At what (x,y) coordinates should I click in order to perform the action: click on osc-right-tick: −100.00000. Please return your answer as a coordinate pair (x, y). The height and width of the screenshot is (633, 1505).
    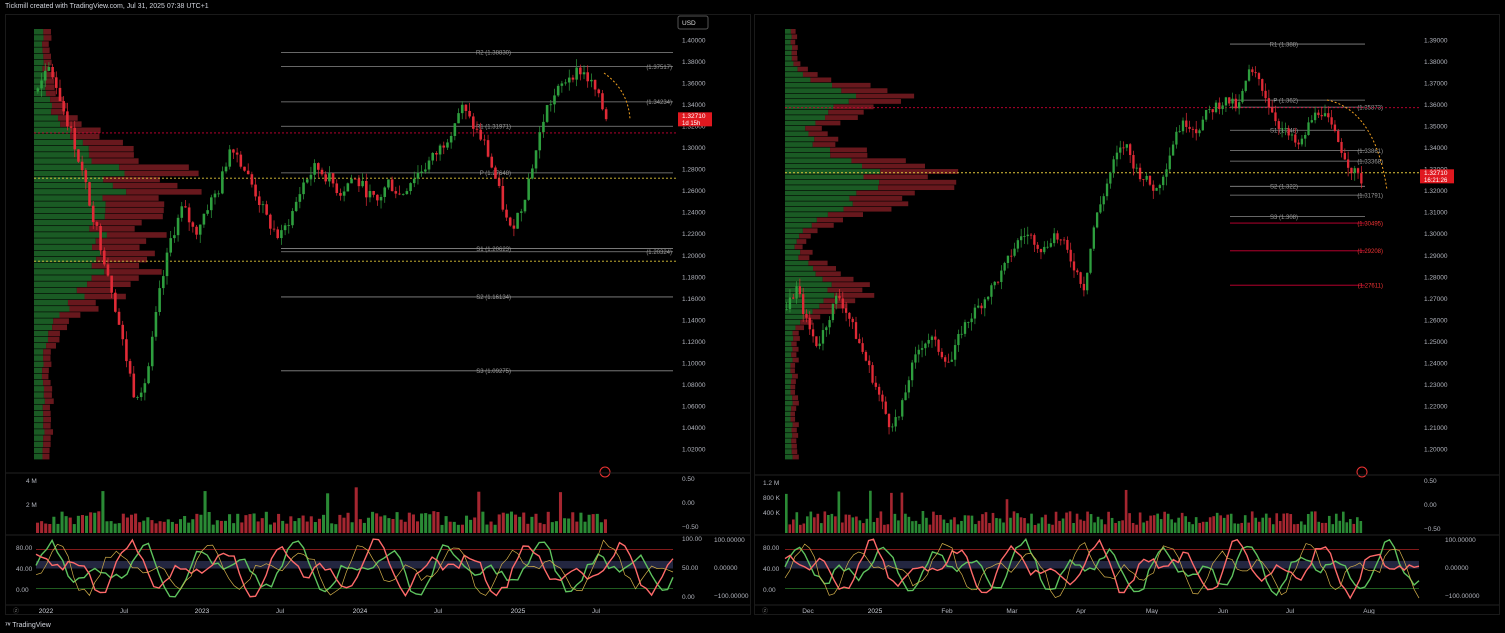
    Looking at the image, I should click on (1462, 596).